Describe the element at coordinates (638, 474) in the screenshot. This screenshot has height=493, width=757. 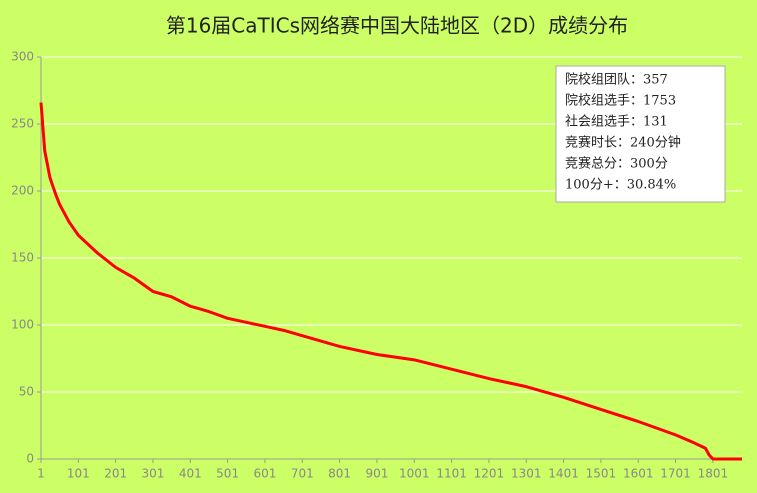
I see `x-tick-label: 1601` at that location.